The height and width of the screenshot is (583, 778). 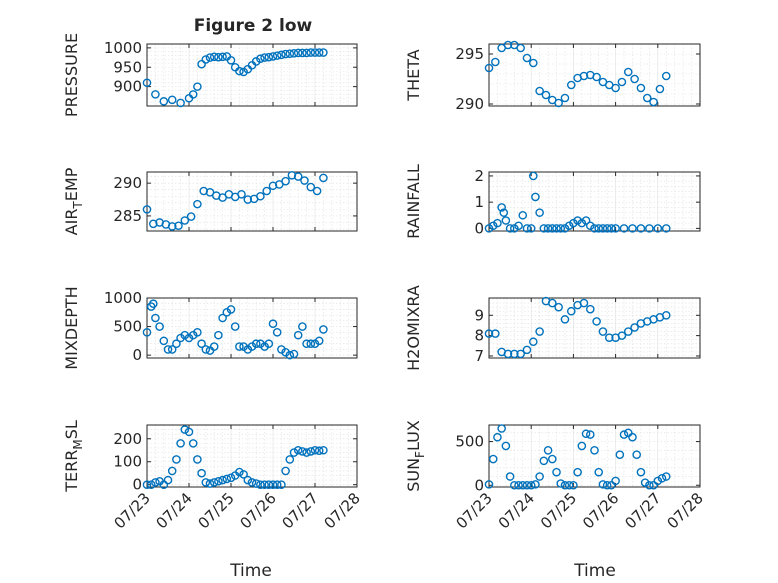 I want to click on y-axis-label: SUNFLUX, so click(x=415, y=456).